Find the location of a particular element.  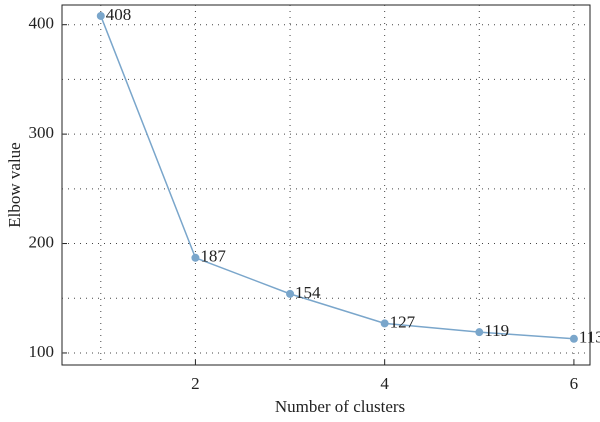

y-tick-label: 400 is located at coordinates (42, 23).